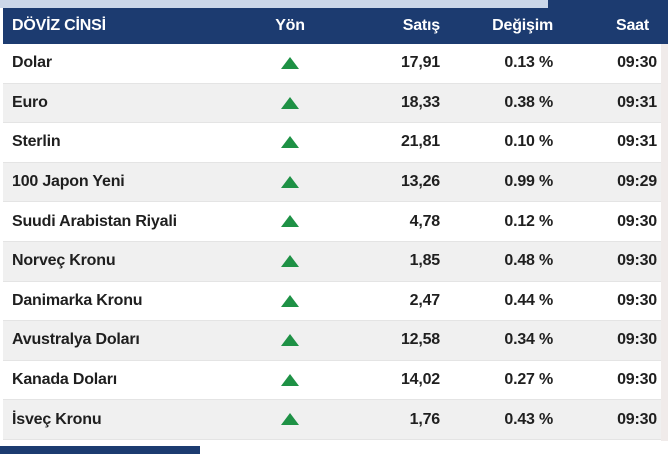  What do you see at coordinates (528, 102) in the screenshot?
I see `change-percent: 0.38 %` at bounding box center [528, 102].